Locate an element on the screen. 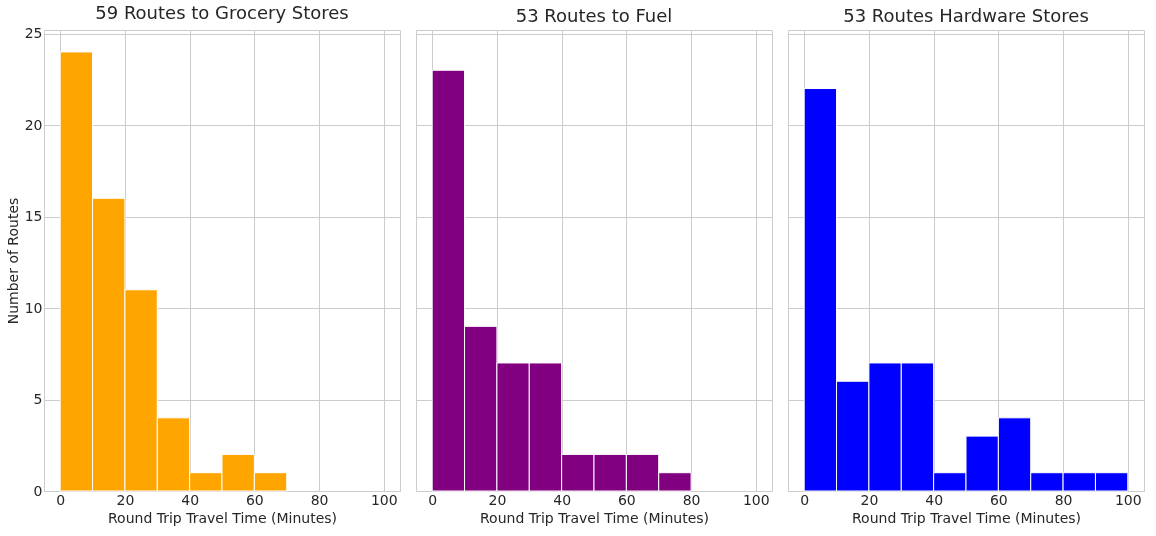 This screenshot has width=1156, height=536. y-tick-label: 5 is located at coordinates (38, 399).